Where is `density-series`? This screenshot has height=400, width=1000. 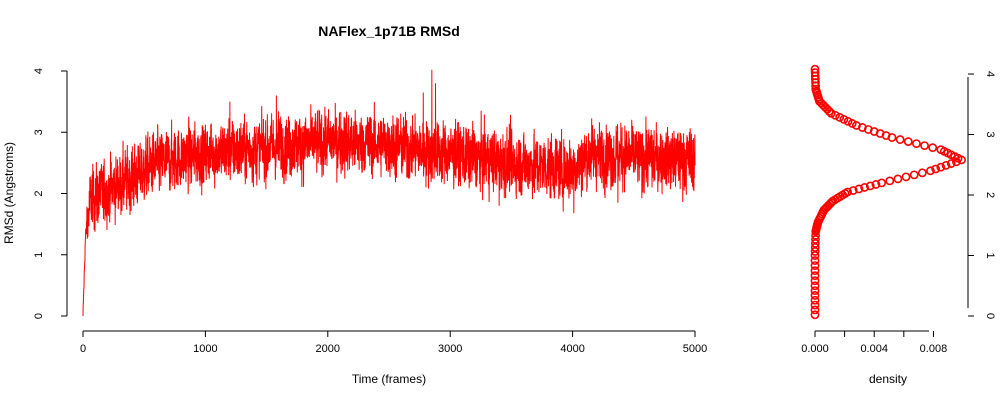 density-series is located at coordinates (888, 192).